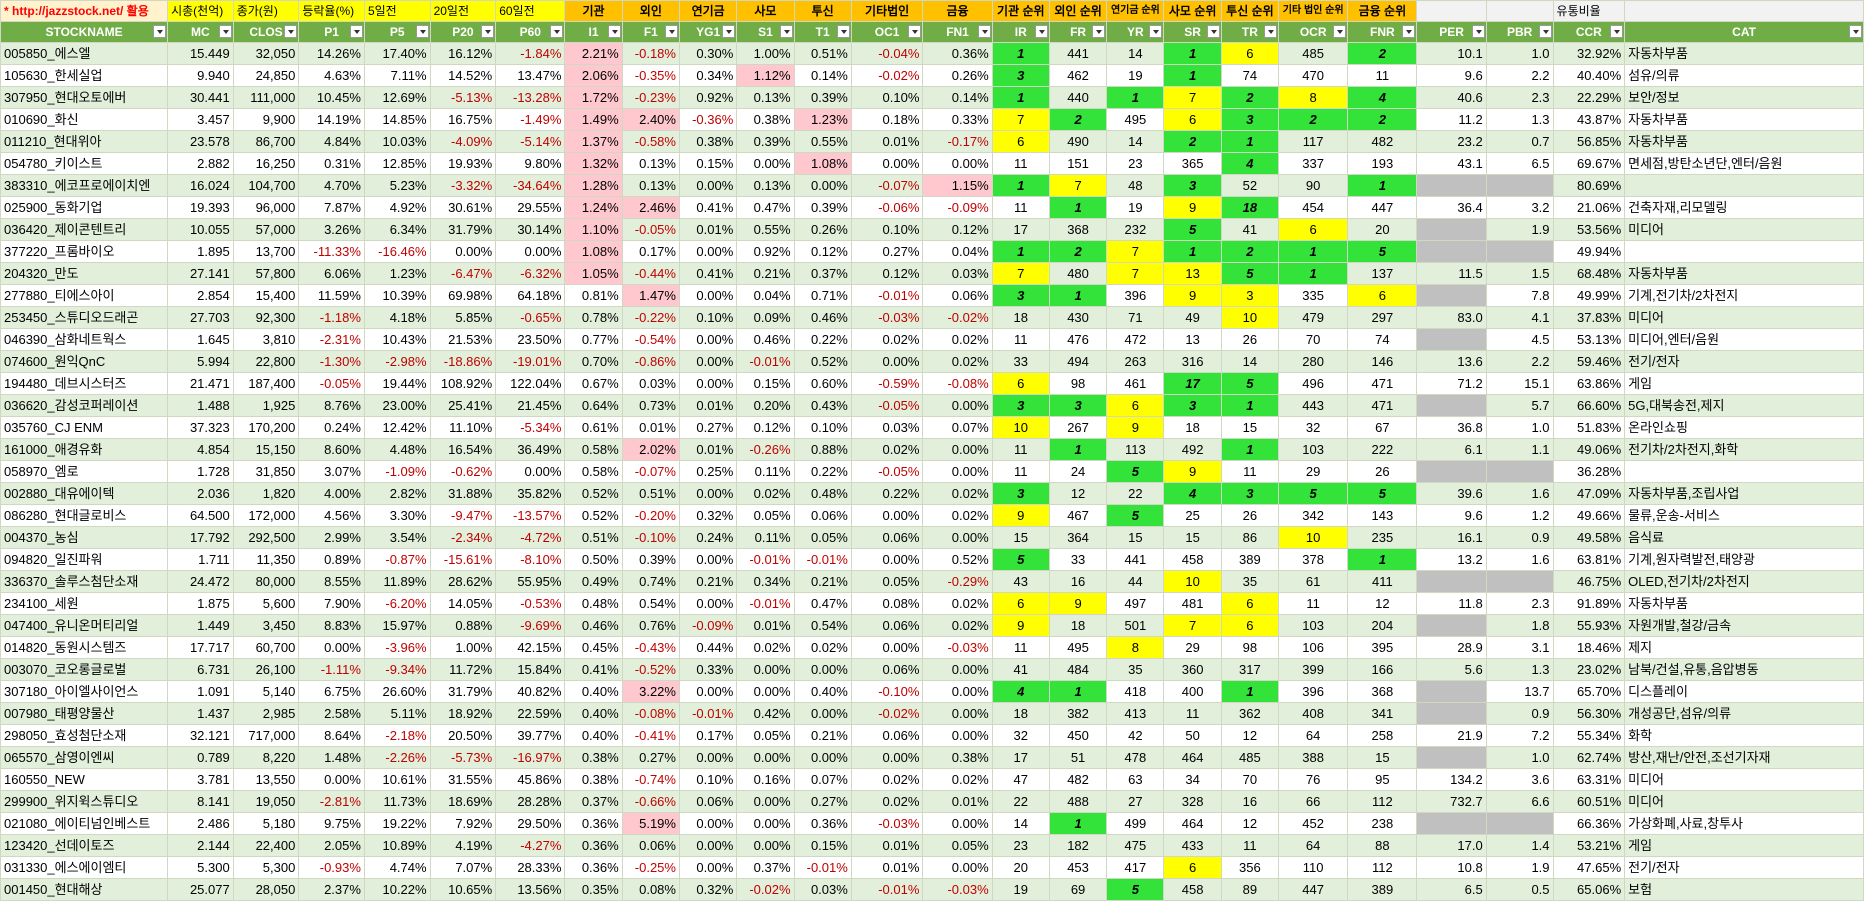 The width and height of the screenshot is (1864, 901). I want to click on column-header-mc: MC, so click(200, 32).